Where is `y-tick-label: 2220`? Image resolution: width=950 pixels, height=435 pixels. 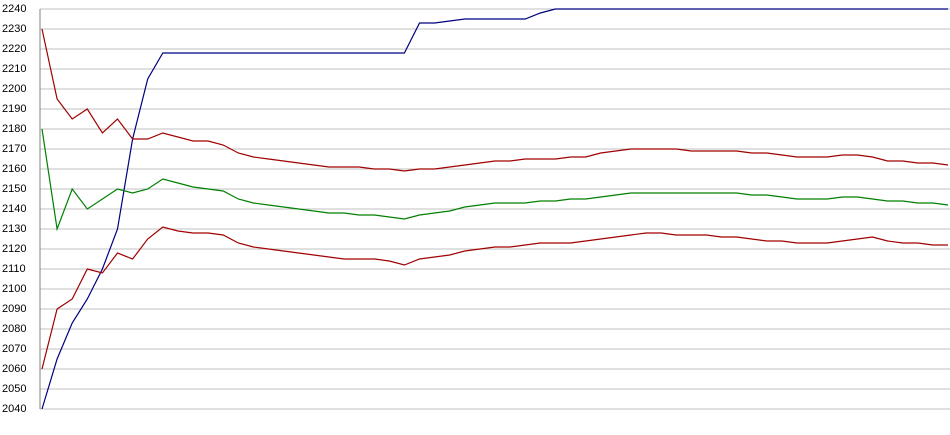 y-tick-label: 2220 is located at coordinates (14, 49).